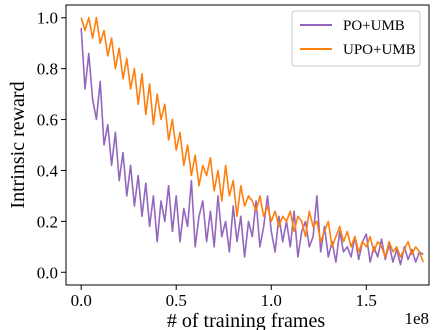  What do you see at coordinates (47, 272) in the screenshot?
I see `y-tick-label: 0.0` at bounding box center [47, 272].